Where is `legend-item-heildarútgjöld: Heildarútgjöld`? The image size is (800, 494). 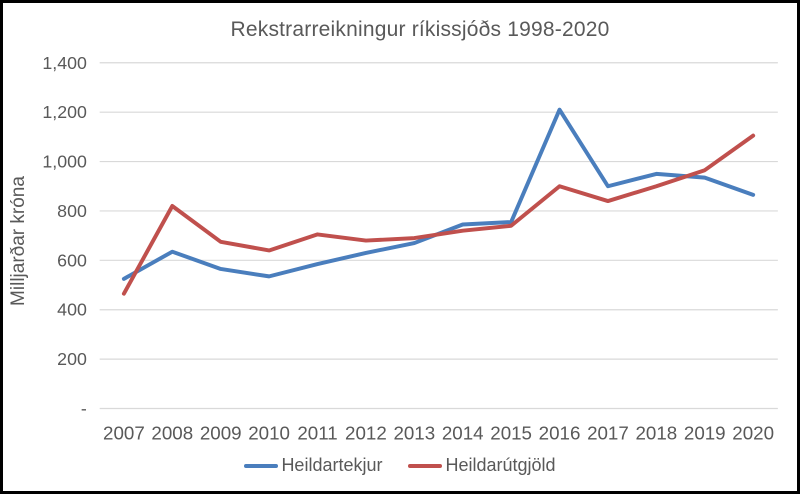
legend-item-heildarútgjöld: Heildarútgjöld is located at coordinates (482, 465).